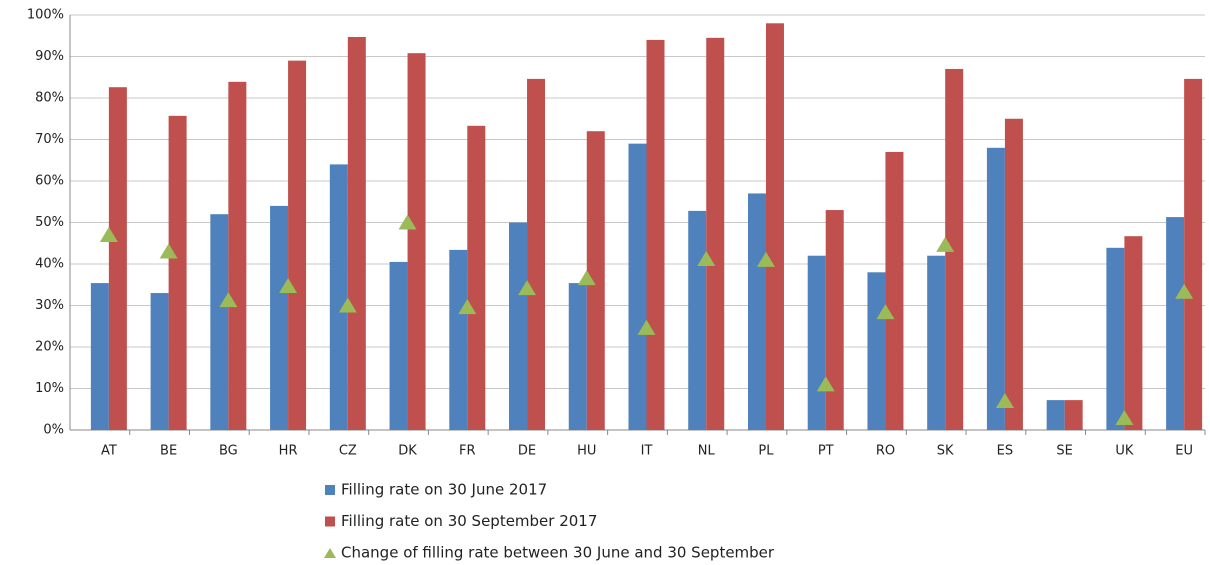  Describe the element at coordinates (826, 451) in the screenshot. I see `x-tick-label: PT` at that location.